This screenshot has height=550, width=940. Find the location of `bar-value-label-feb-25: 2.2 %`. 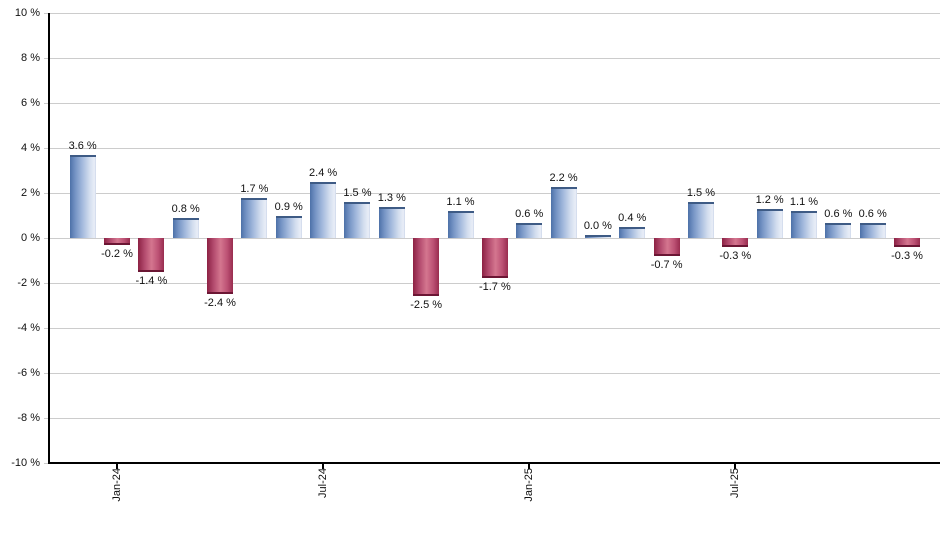

bar-value-label-feb-25: 2.2 % is located at coordinates (563, 177).